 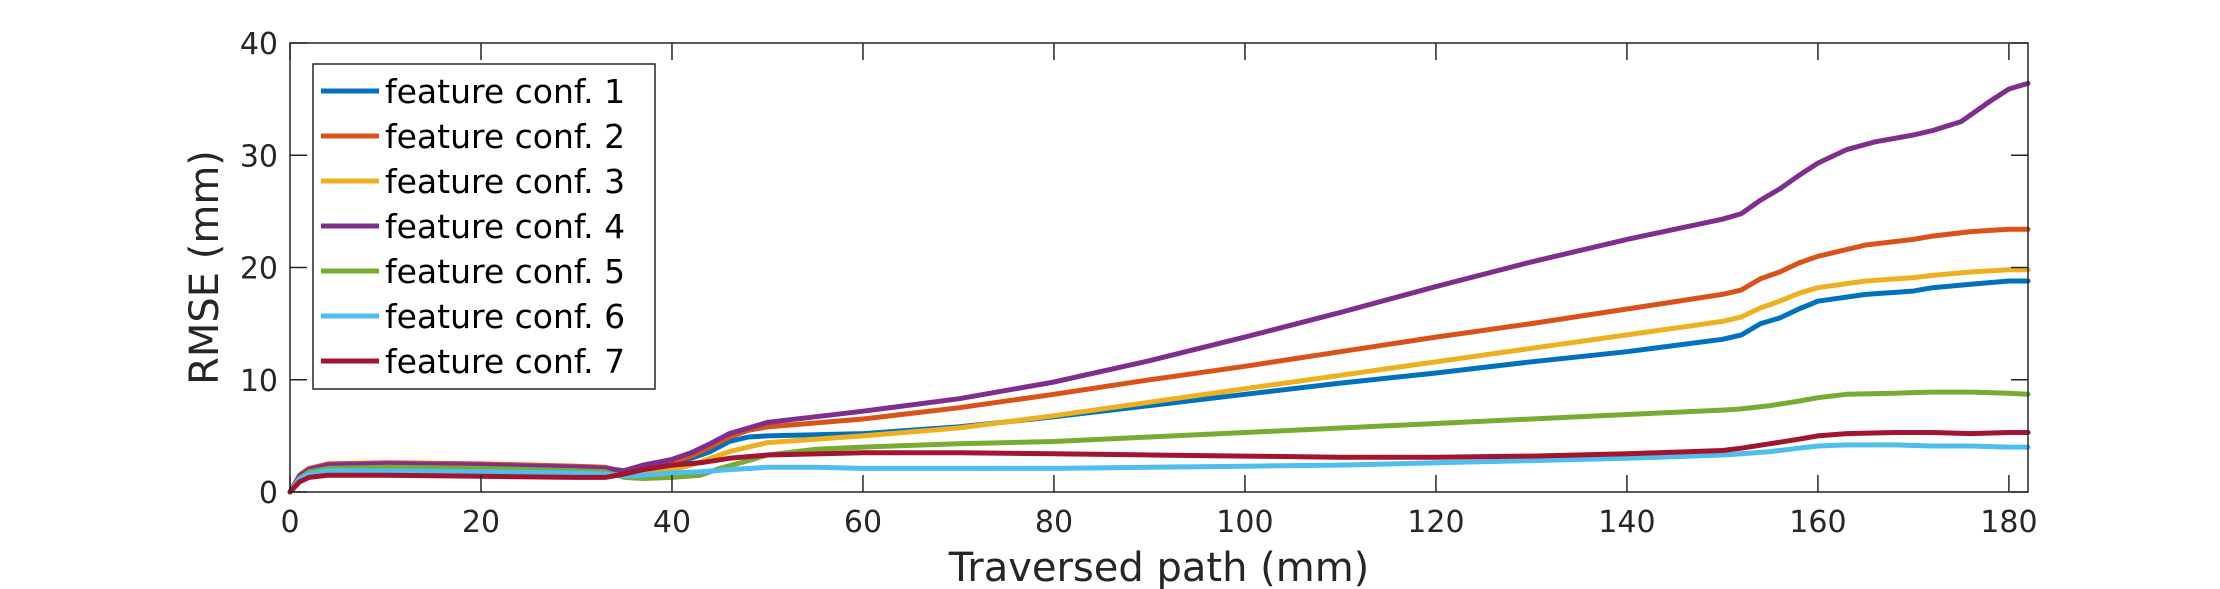 I want to click on x-tick-label: 100, so click(x=1244, y=522).